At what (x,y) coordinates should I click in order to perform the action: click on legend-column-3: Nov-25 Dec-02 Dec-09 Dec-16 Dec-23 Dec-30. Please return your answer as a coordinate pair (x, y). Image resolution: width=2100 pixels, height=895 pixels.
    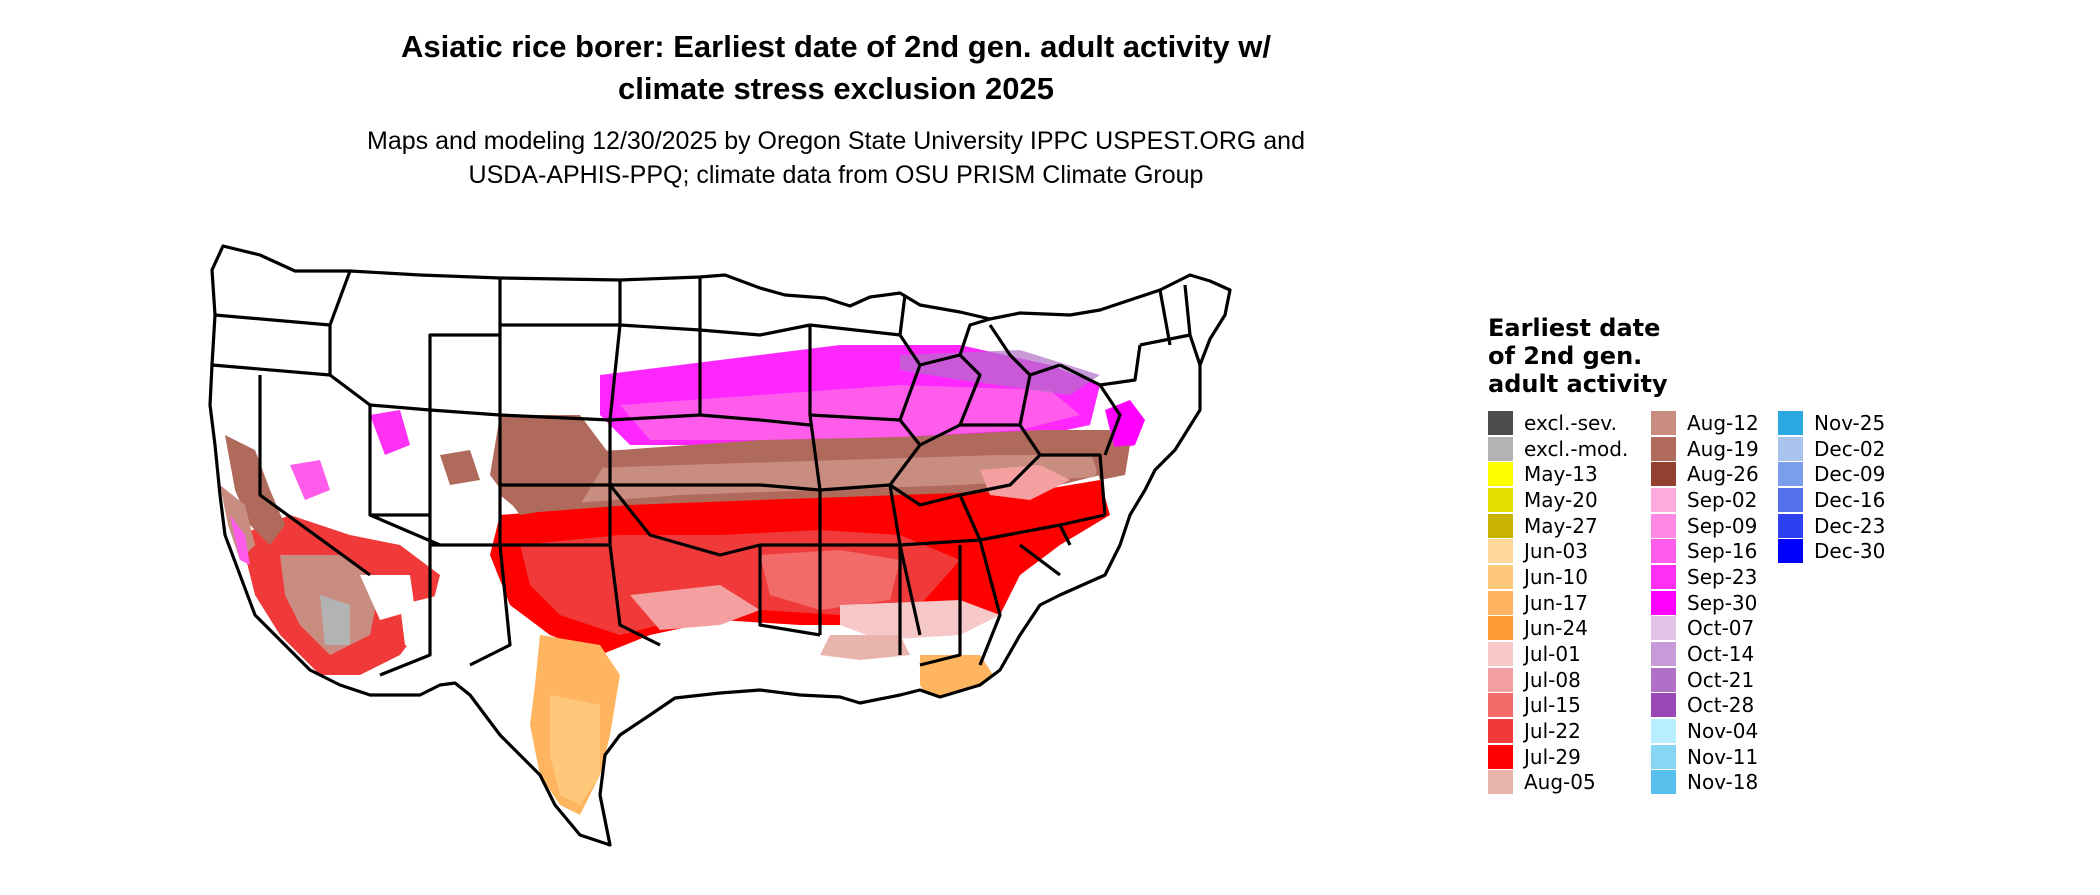
    Looking at the image, I should click on (1831, 487).